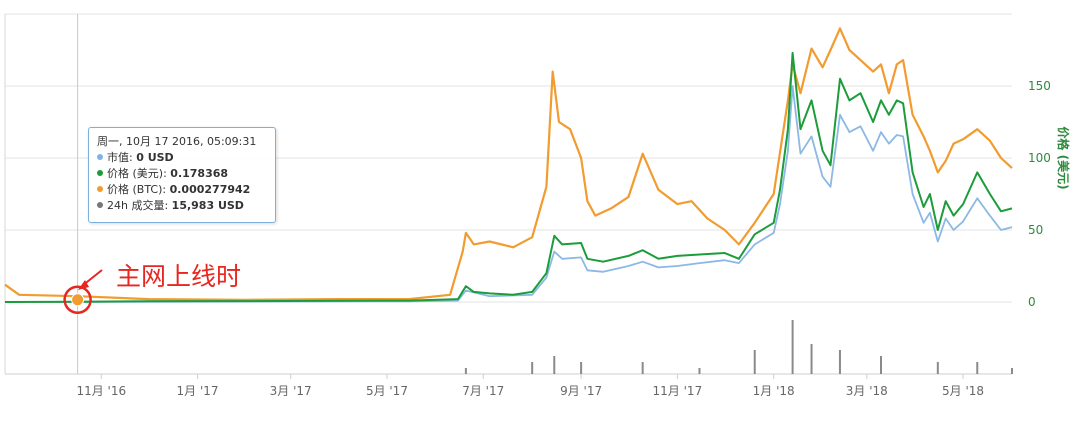  Describe the element at coordinates (1032, 302) in the screenshot. I see `y-tick-label: 0` at that location.